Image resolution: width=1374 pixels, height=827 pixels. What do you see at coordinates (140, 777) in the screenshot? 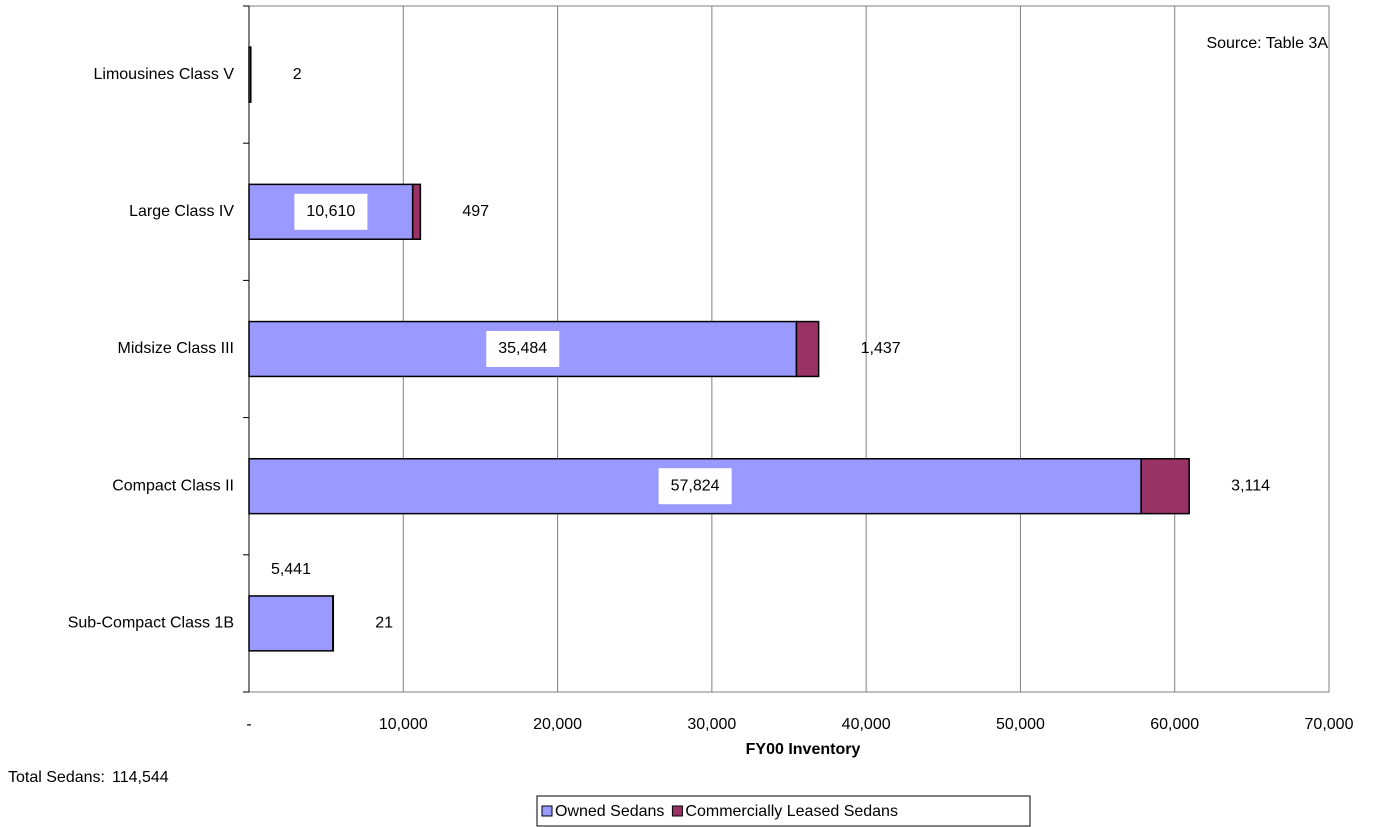
I see `total-value: 114,544` at bounding box center [140, 777].